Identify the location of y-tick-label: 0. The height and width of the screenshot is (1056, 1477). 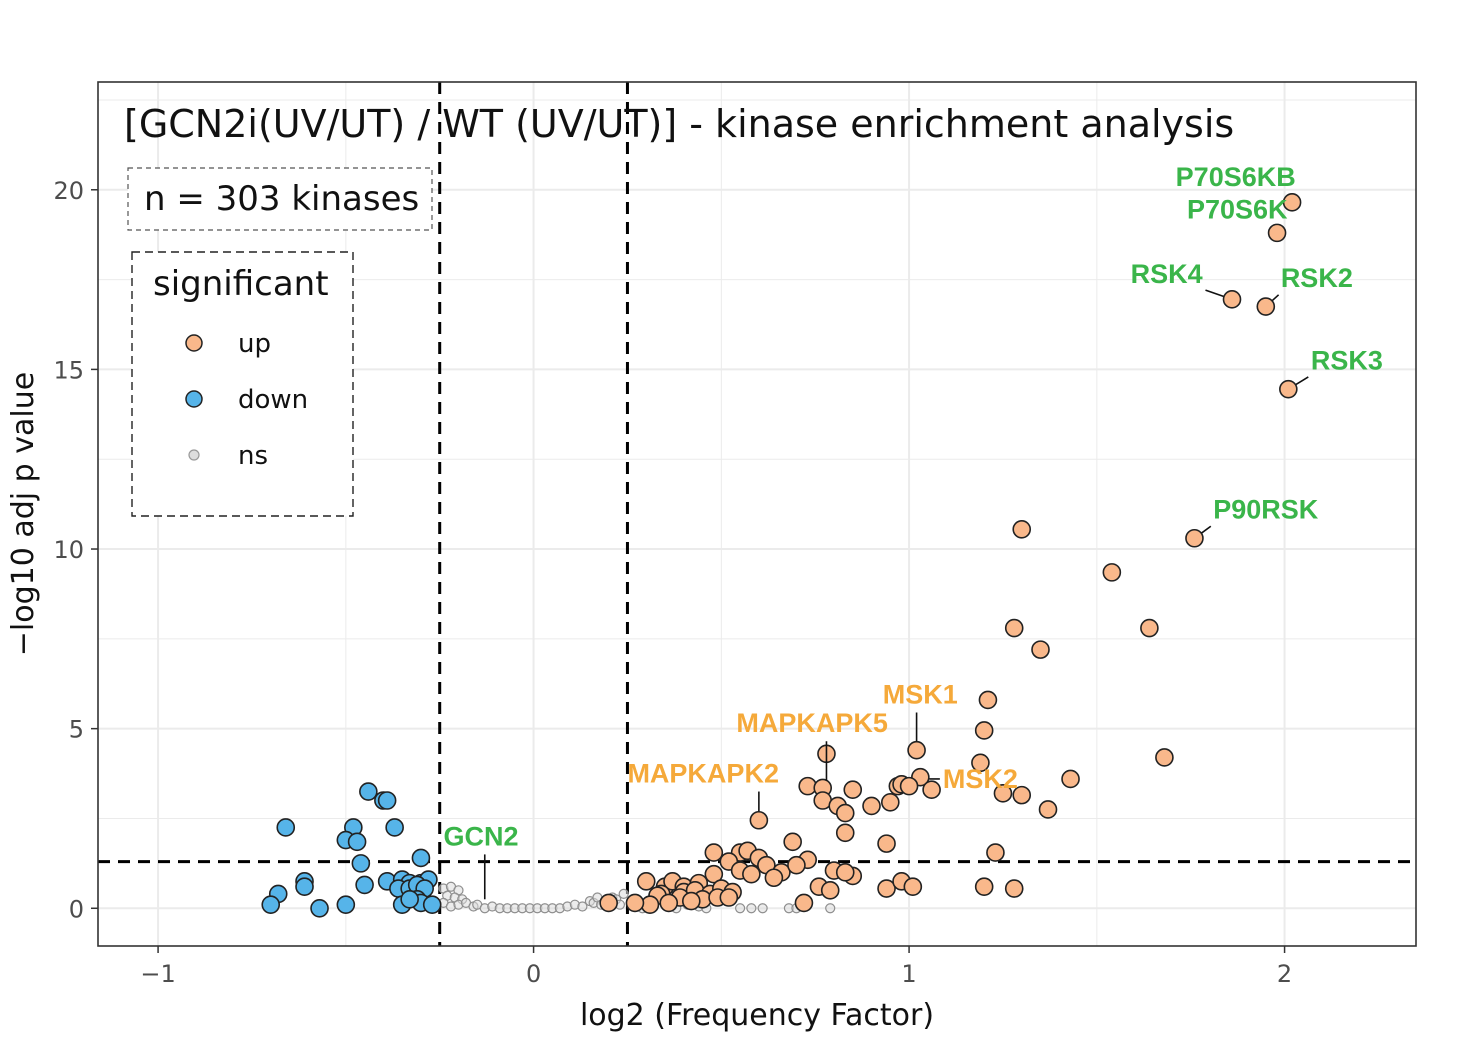
(76, 909).